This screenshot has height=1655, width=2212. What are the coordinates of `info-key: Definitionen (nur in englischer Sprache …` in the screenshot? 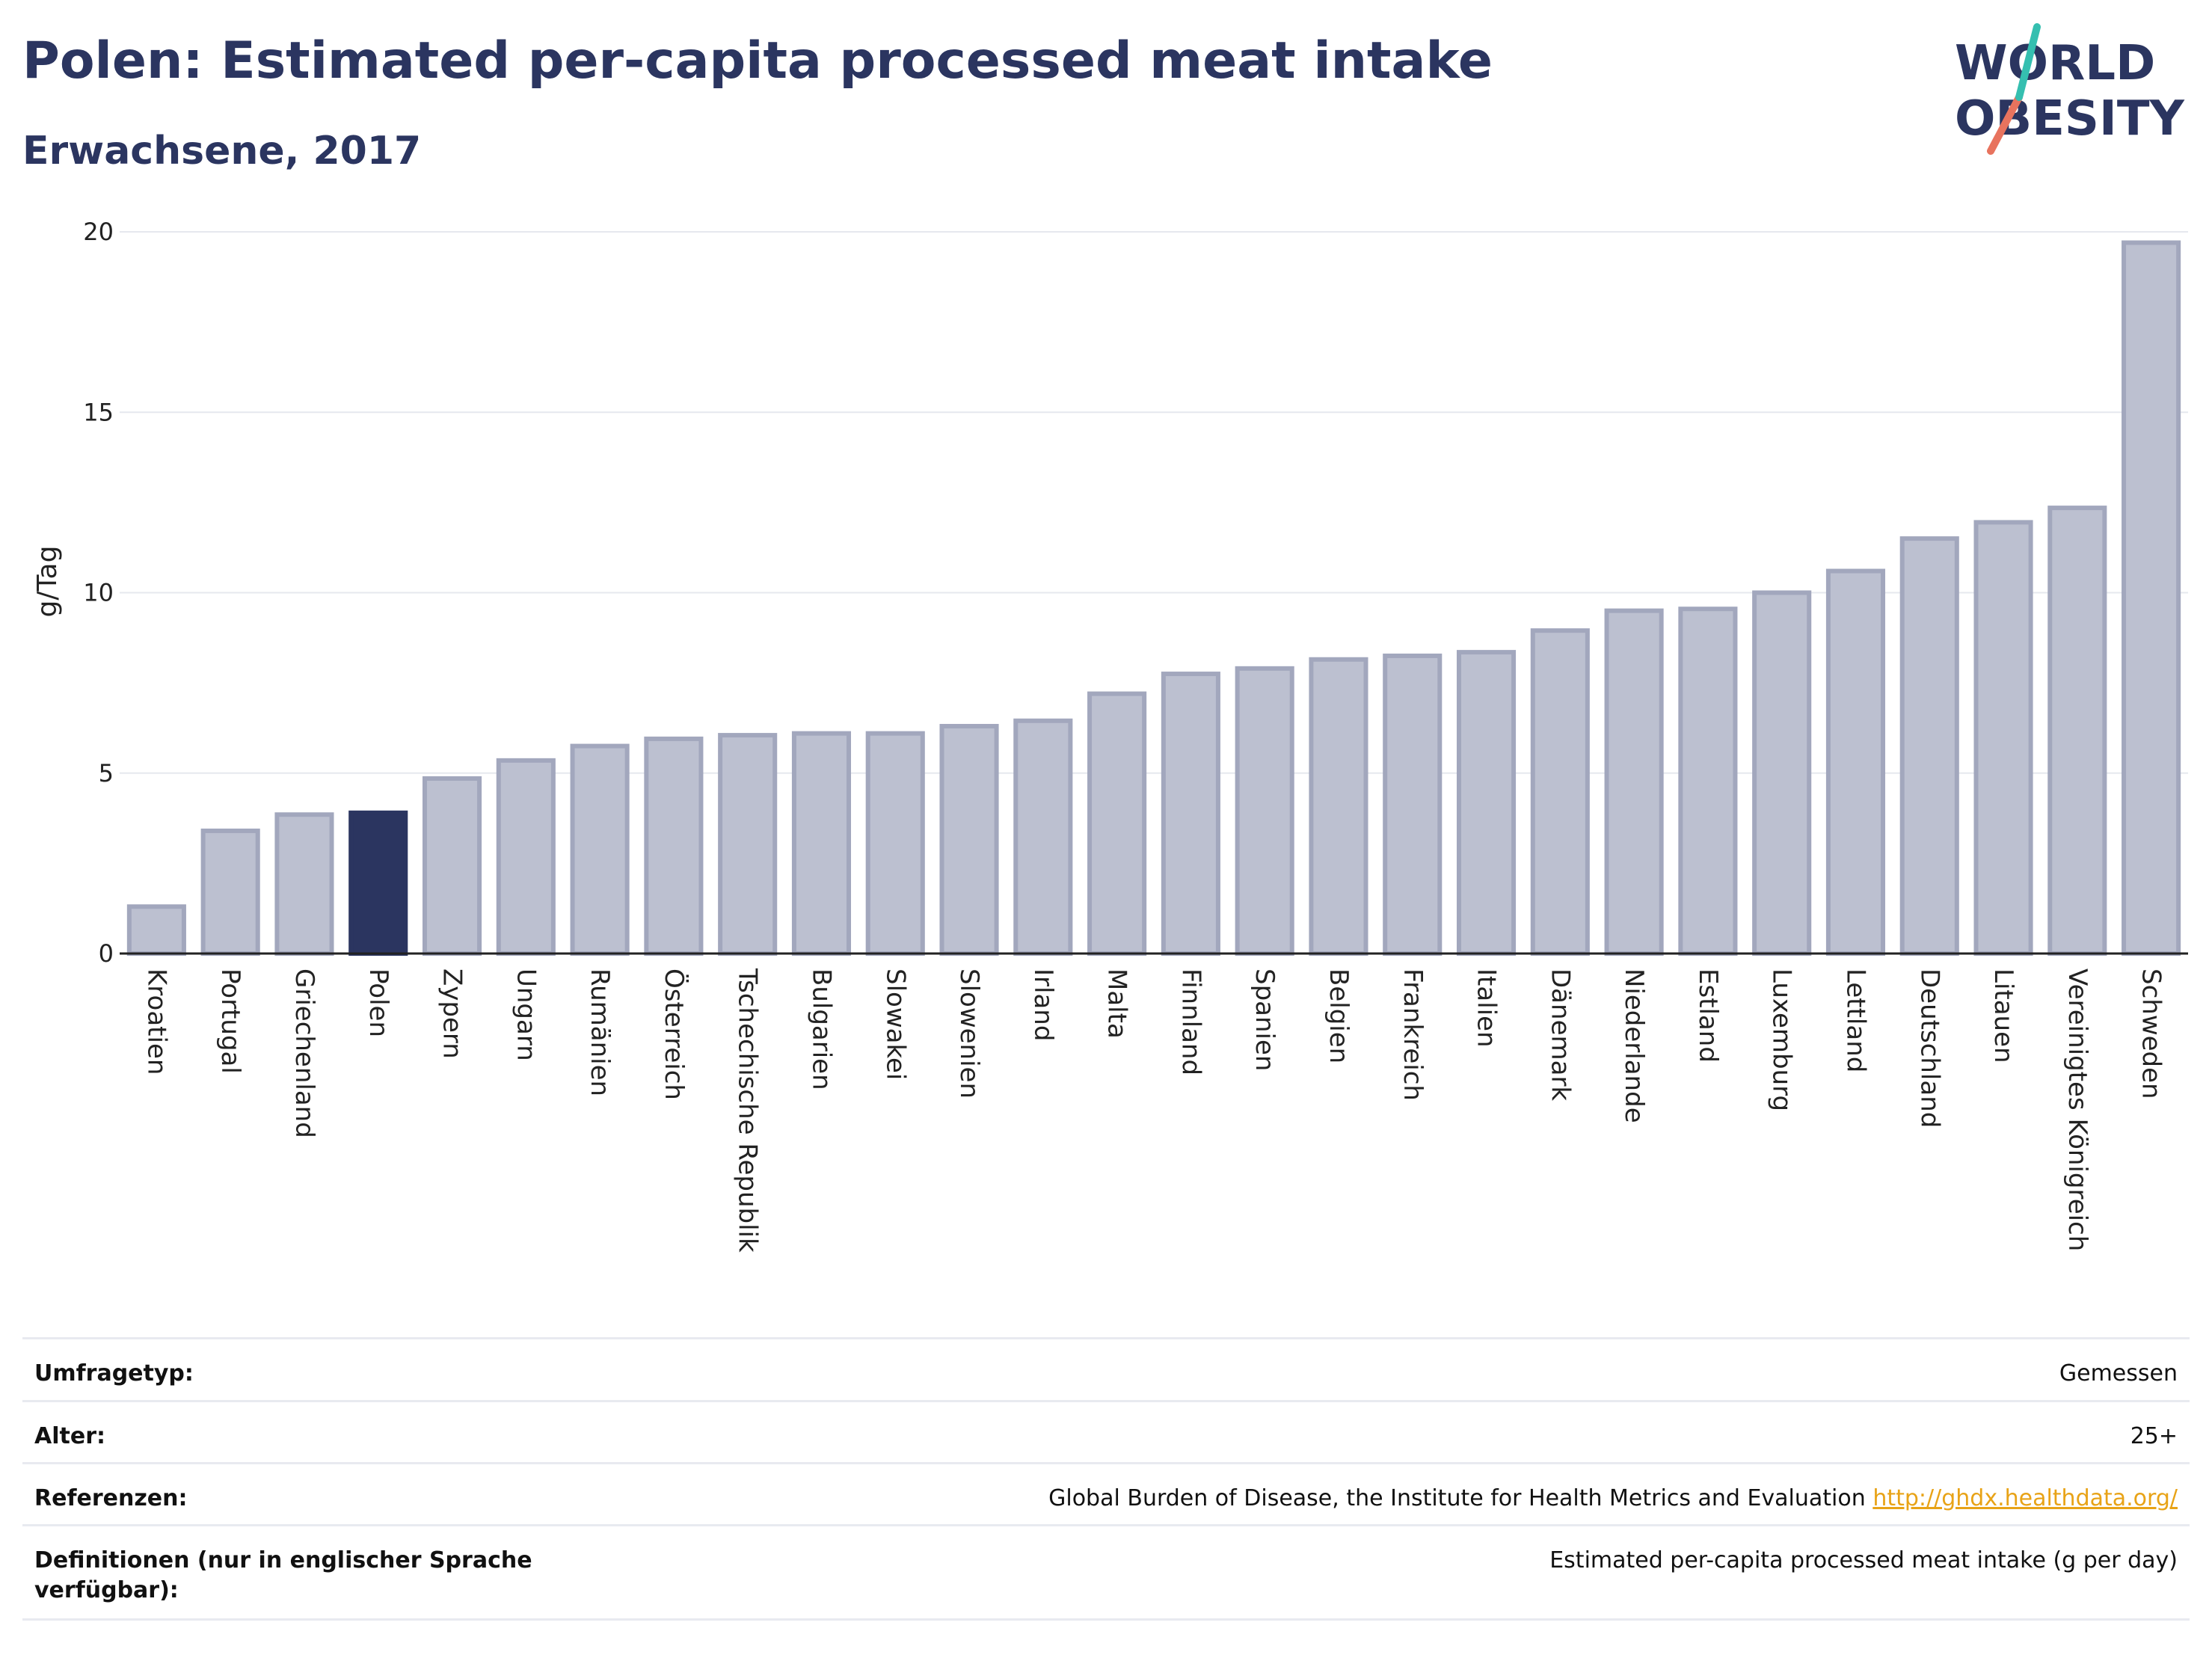 It's located at (283, 1575).